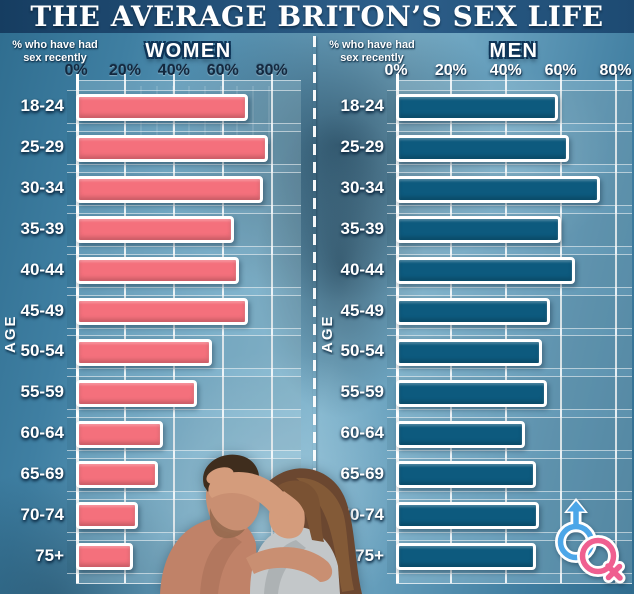  I want to click on couple-photo, so click(261, 524).